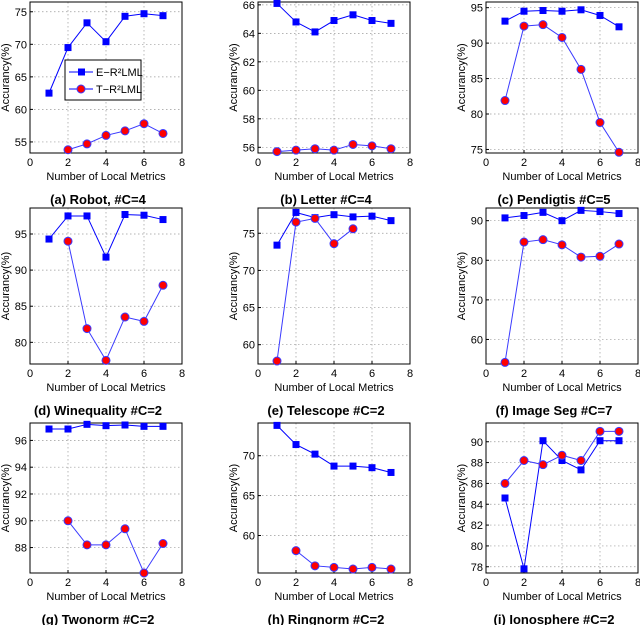 The image size is (640, 625). I want to click on legend-label: T−R²LML, so click(119, 90).